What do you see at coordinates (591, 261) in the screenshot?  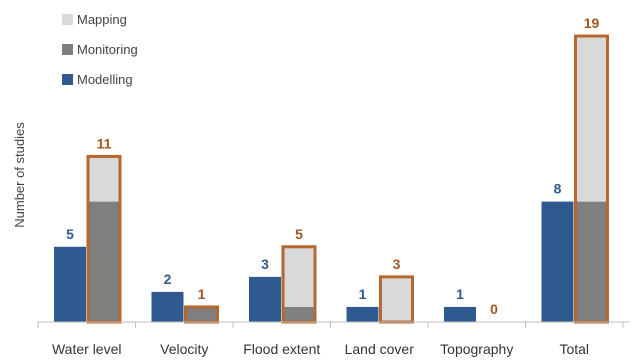 I see `bar-monitoring-total` at bounding box center [591, 261].